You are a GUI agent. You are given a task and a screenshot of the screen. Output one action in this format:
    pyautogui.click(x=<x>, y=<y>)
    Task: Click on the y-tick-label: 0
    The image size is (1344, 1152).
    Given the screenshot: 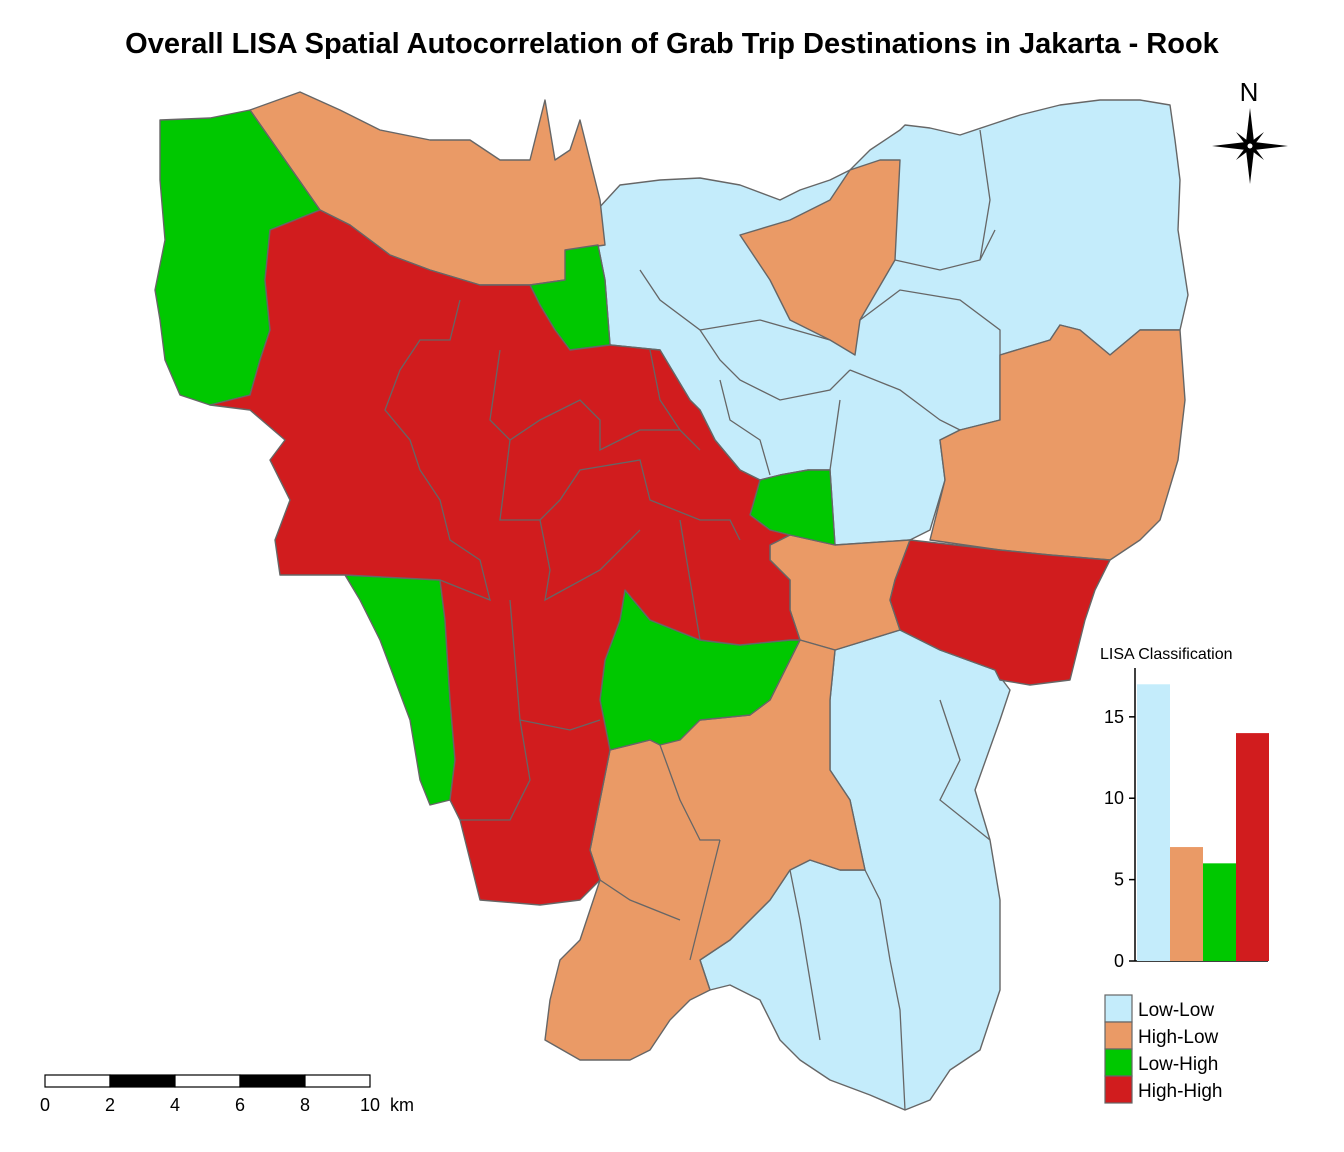 What is the action you would take?
    pyautogui.click(x=1119, y=961)
    